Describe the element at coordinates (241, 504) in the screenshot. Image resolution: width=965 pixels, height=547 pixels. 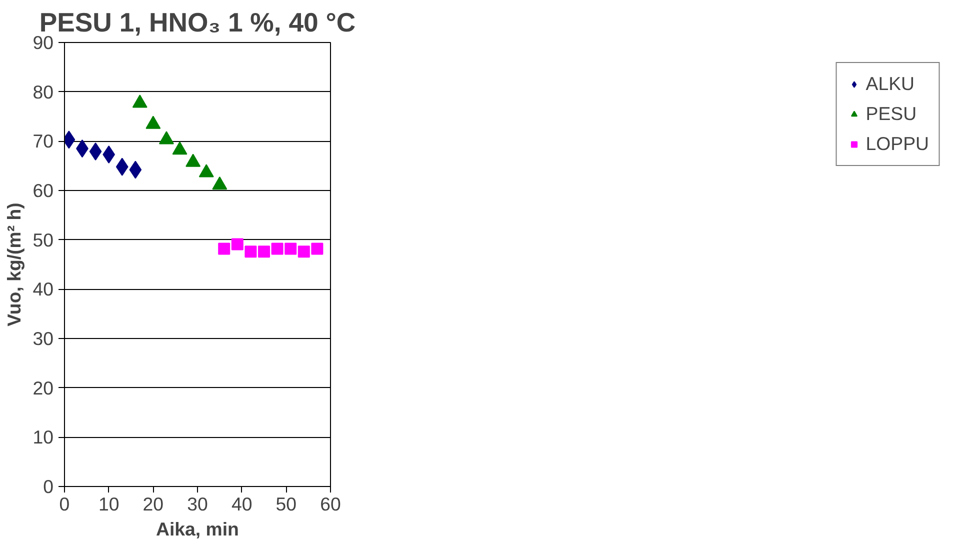
I see `x-tick-label: 40` at that location.